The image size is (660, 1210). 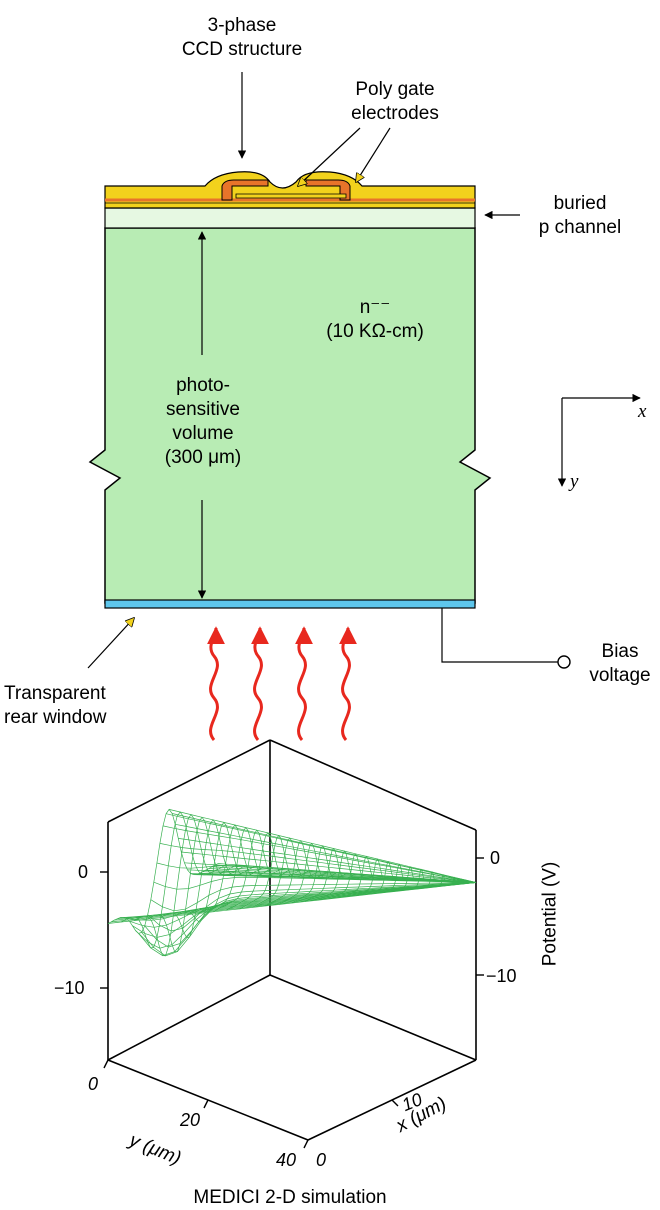 I want to click on poly-gate-label: Poly gate electrodes, so click(x=395, y=102).